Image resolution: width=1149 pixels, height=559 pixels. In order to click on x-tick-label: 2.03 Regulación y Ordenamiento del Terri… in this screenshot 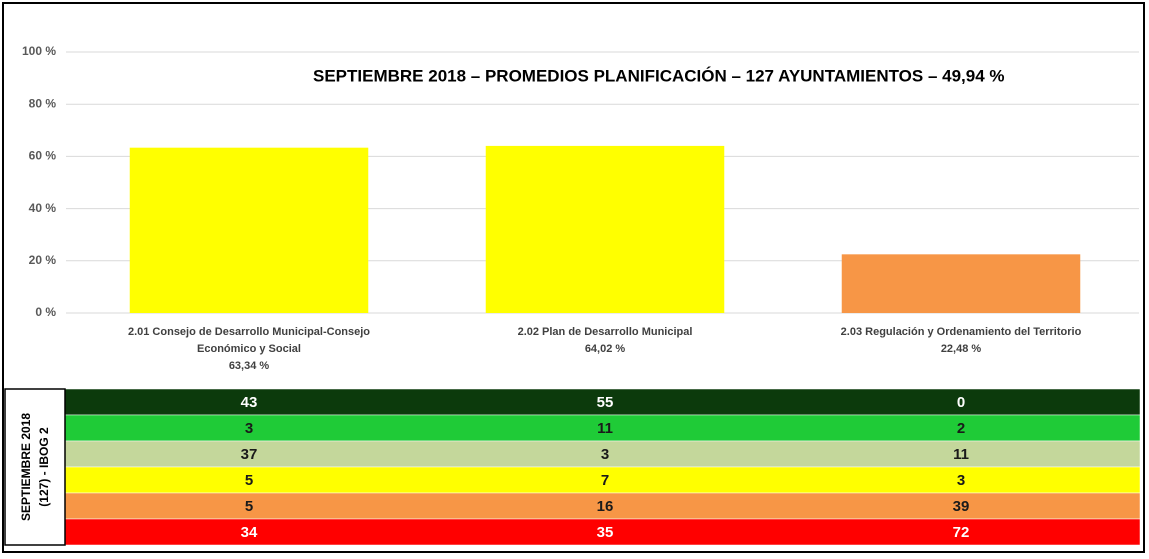, I will do `click(961, 341)`.